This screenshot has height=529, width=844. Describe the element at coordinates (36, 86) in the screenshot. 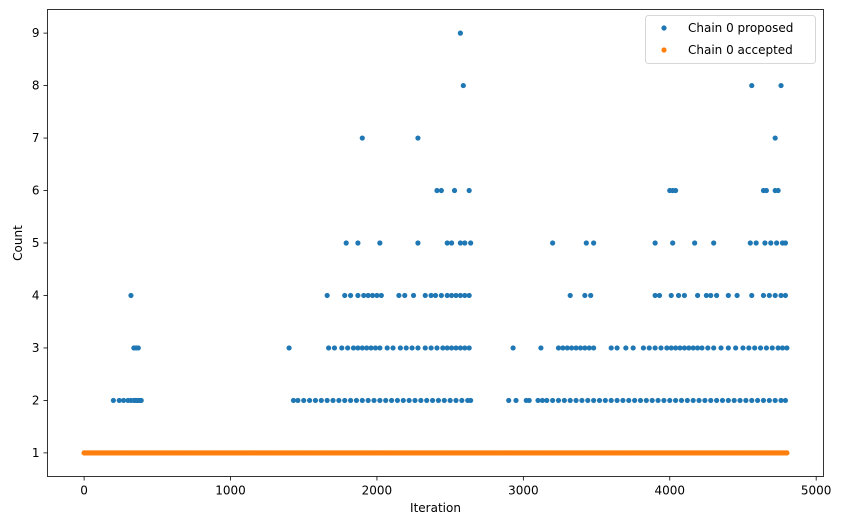

I see `y-tick-label: 8` at that location.